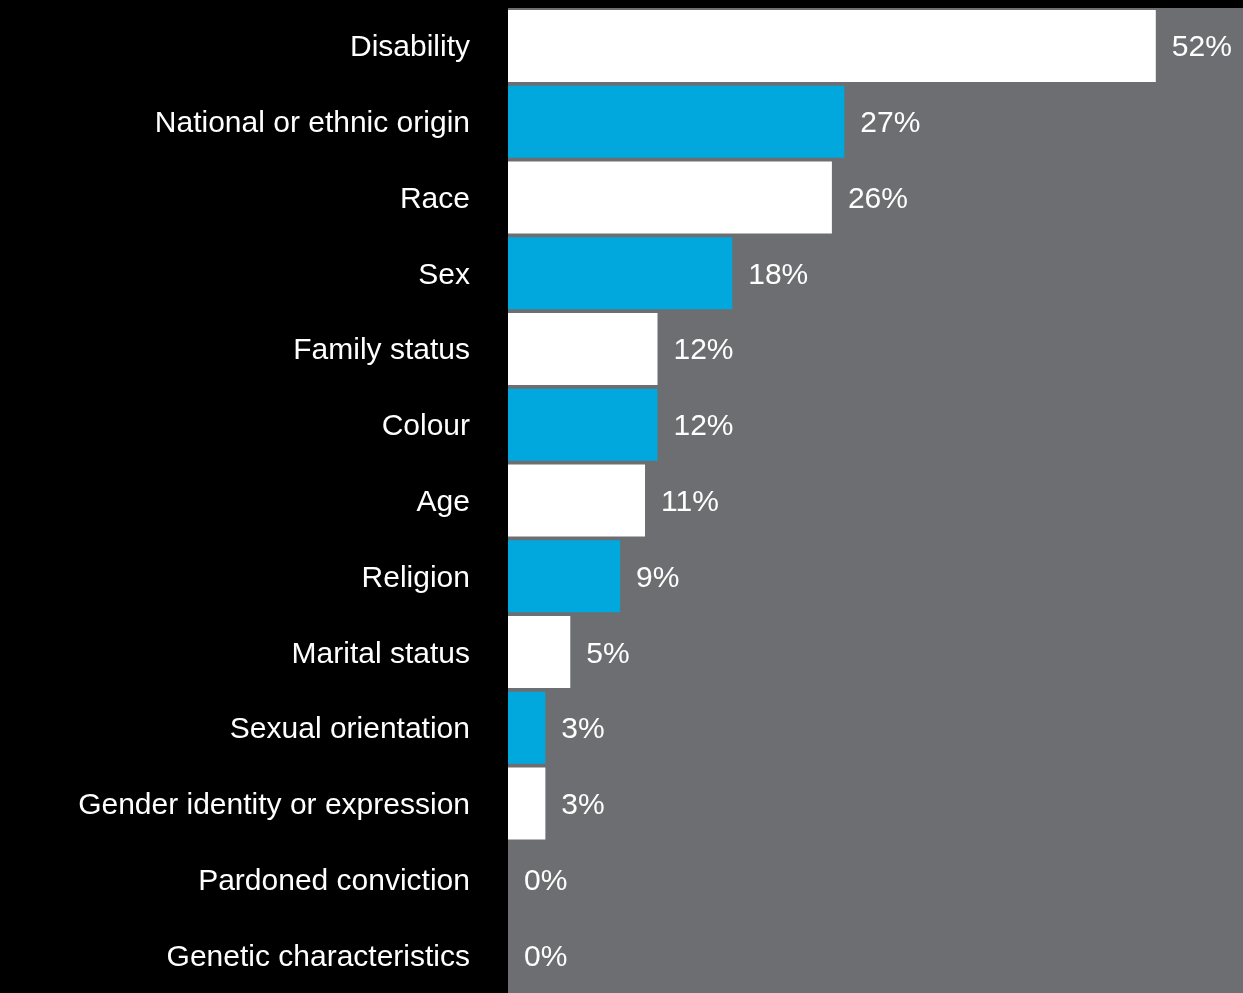 This screenshot has height=993, width=1243. I want to click on y-tick-label: Sex, so click(444, 273).